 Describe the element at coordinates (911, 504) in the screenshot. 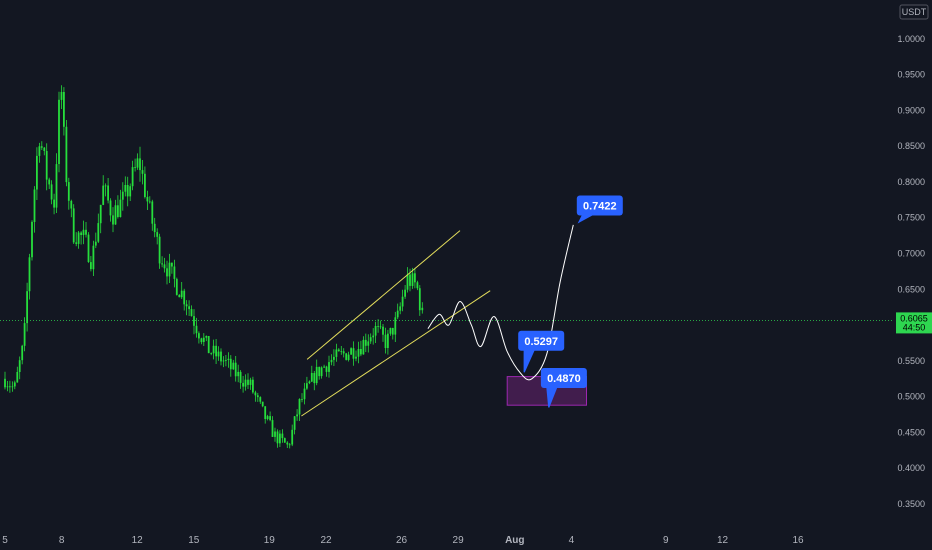

I see `y-tick-label: 0.3500` at that location.